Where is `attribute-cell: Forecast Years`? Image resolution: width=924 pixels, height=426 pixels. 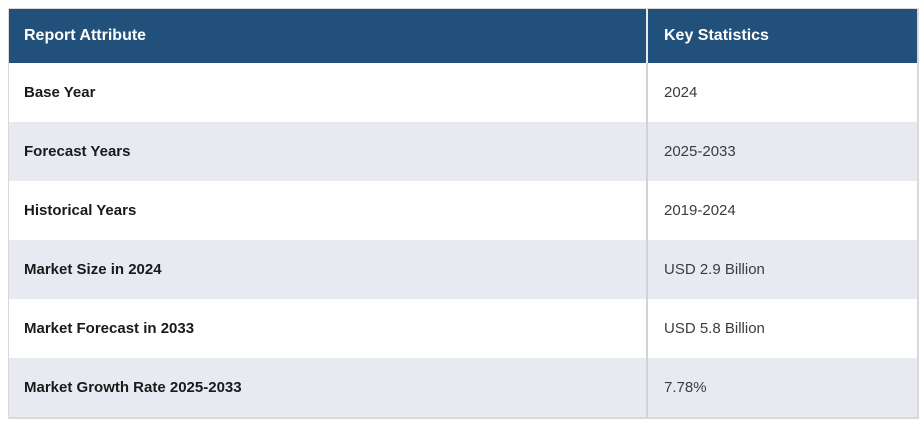
attribute-cell: Forecast Years is located at coordinates (77, 151).